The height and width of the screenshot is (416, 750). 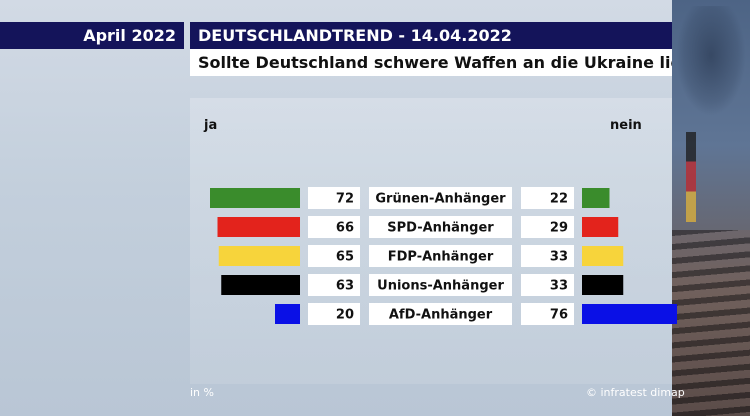 I want to click on category-label: SPD-Anhänger, so click(x=440, y=228).